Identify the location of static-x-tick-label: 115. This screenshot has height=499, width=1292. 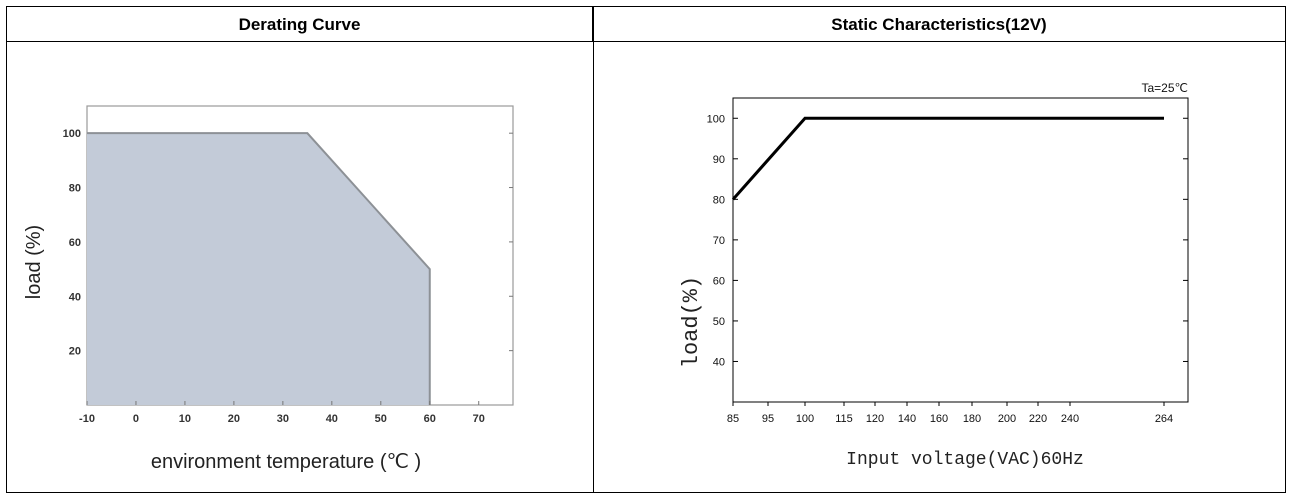
(844, 419).